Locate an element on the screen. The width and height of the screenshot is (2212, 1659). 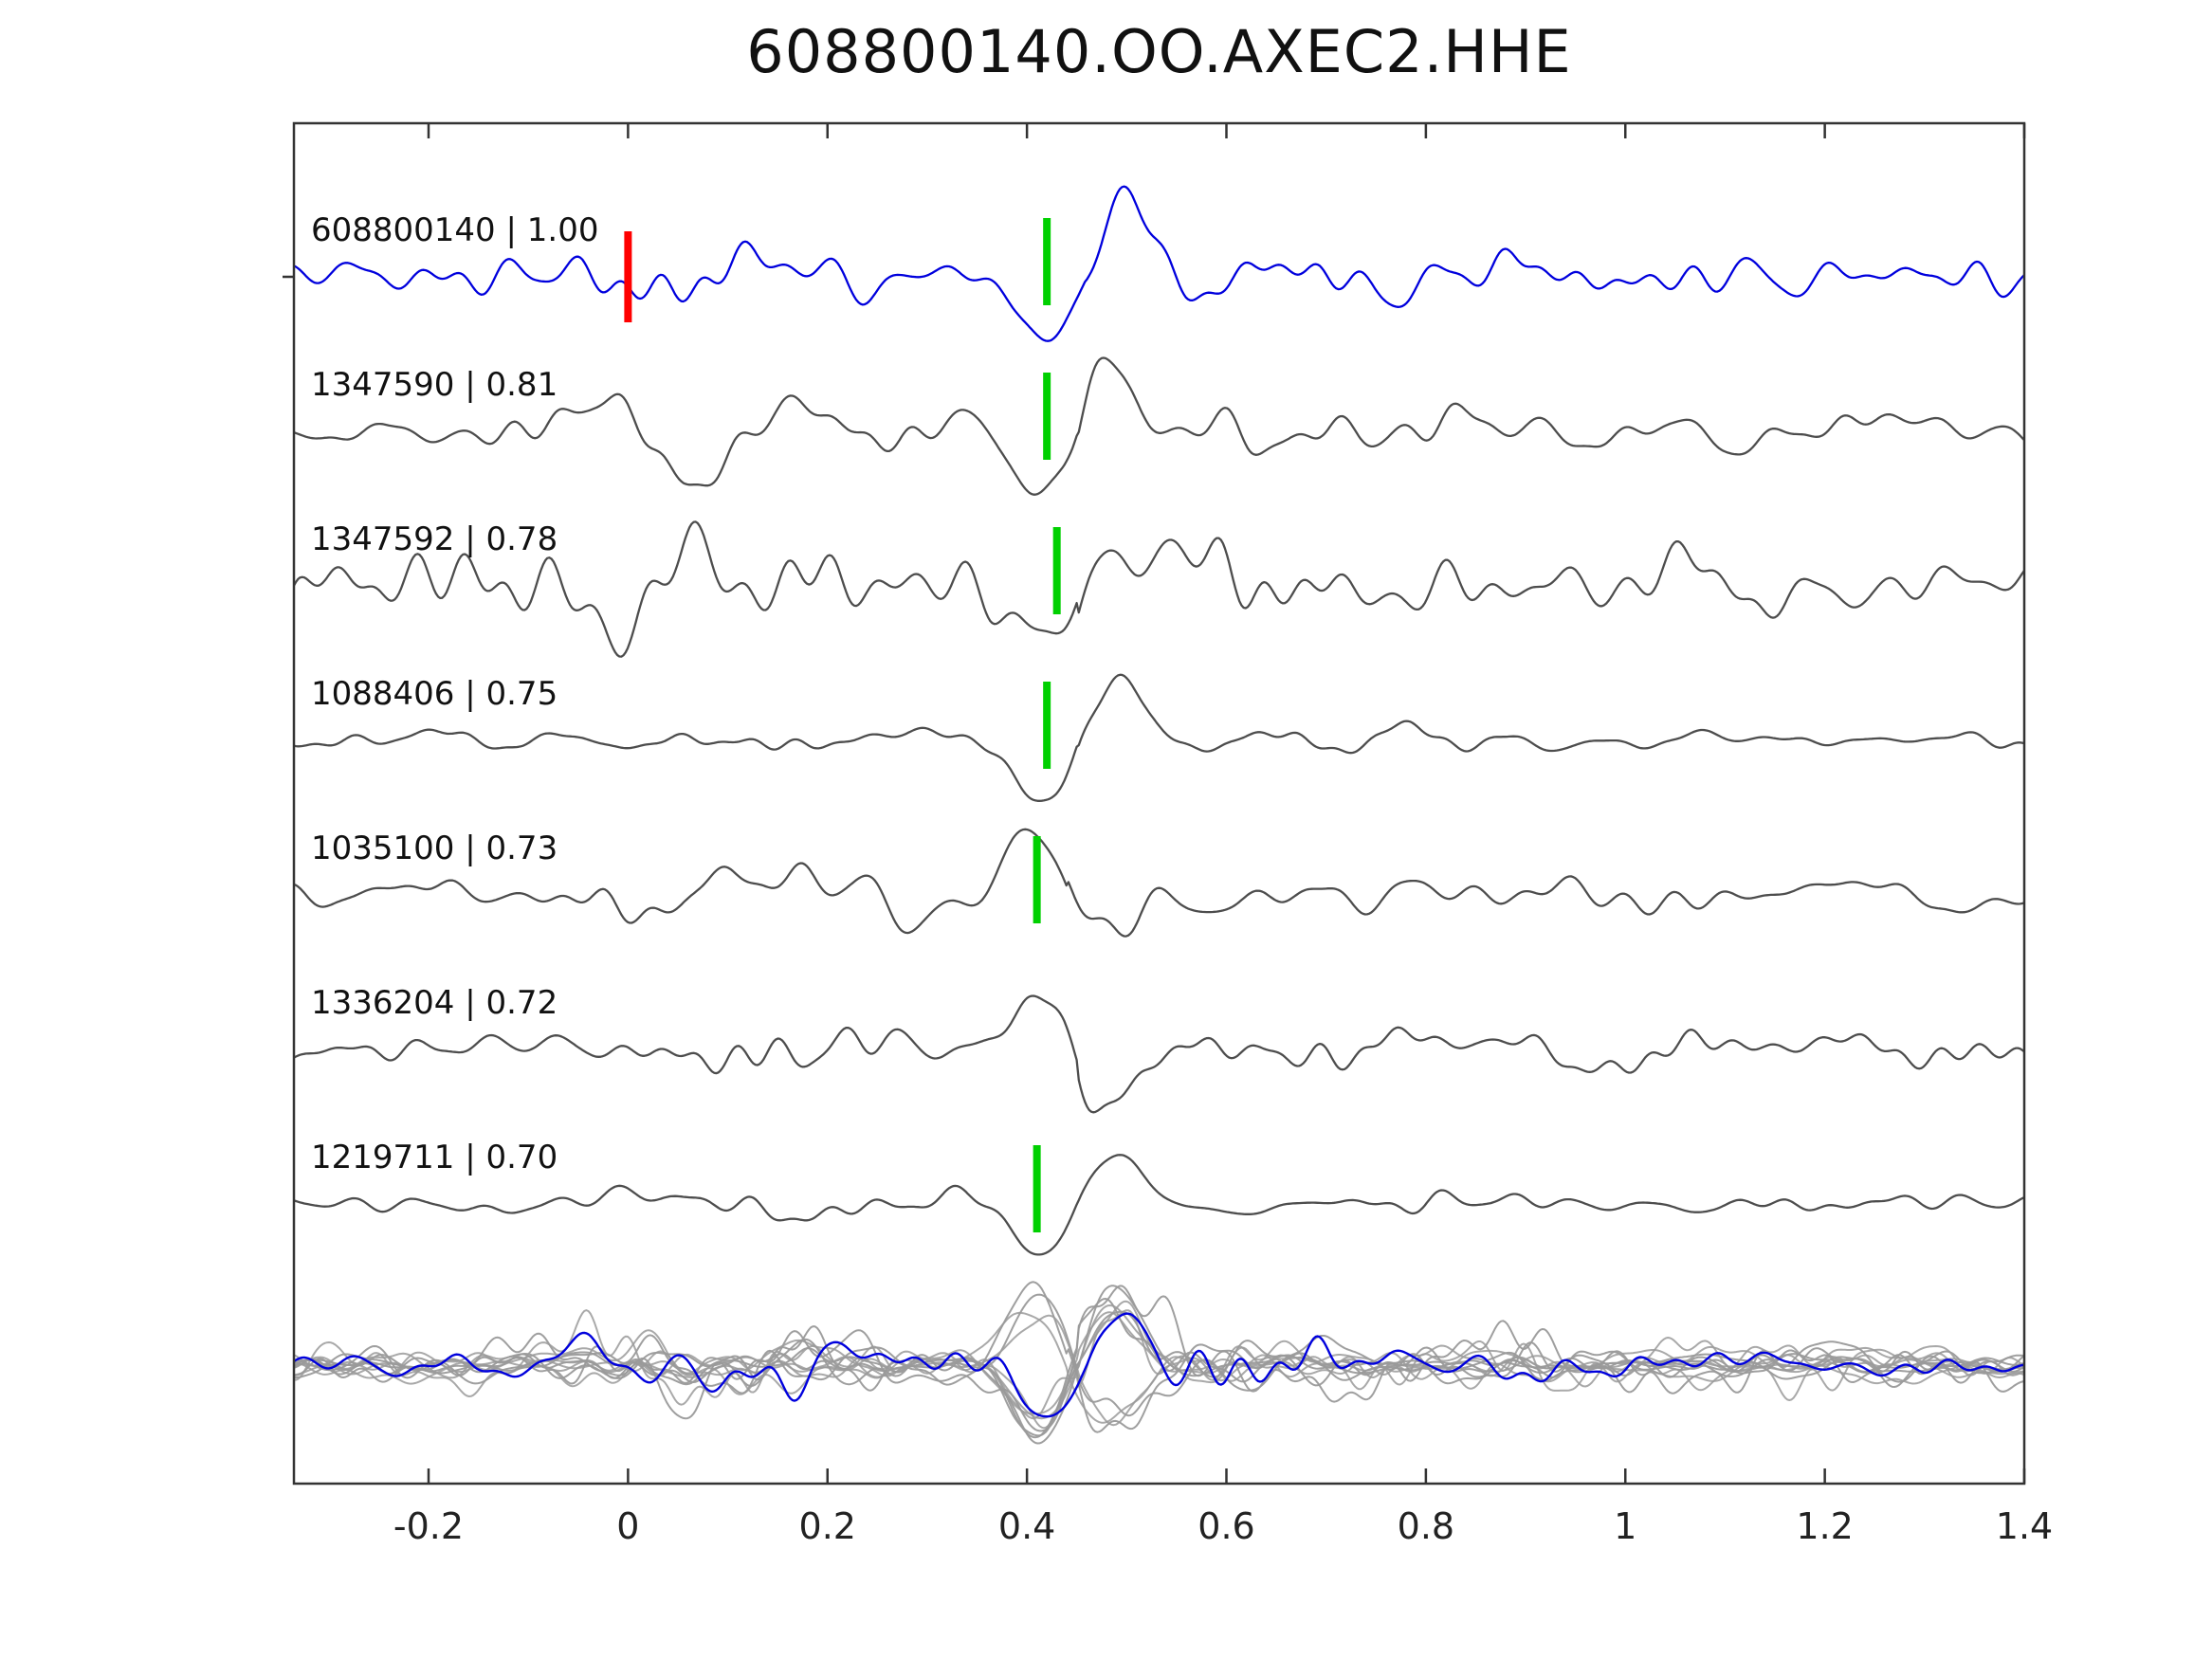
x-tick-label: 1.4 is located at coordinates (2024, 1526).